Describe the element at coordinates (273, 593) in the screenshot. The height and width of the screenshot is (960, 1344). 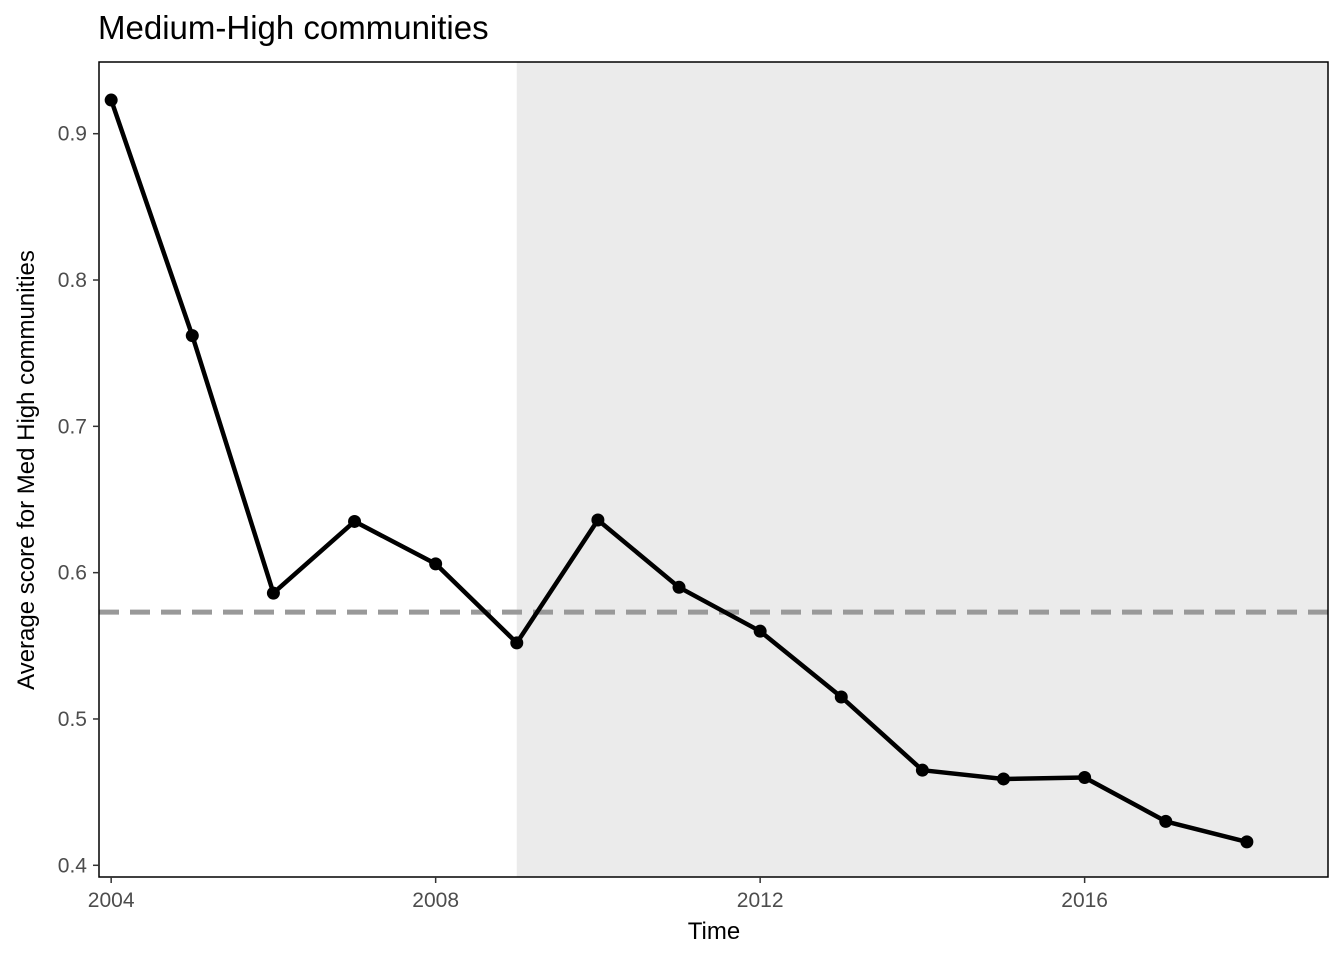
I see `data-point-2006` at that location.